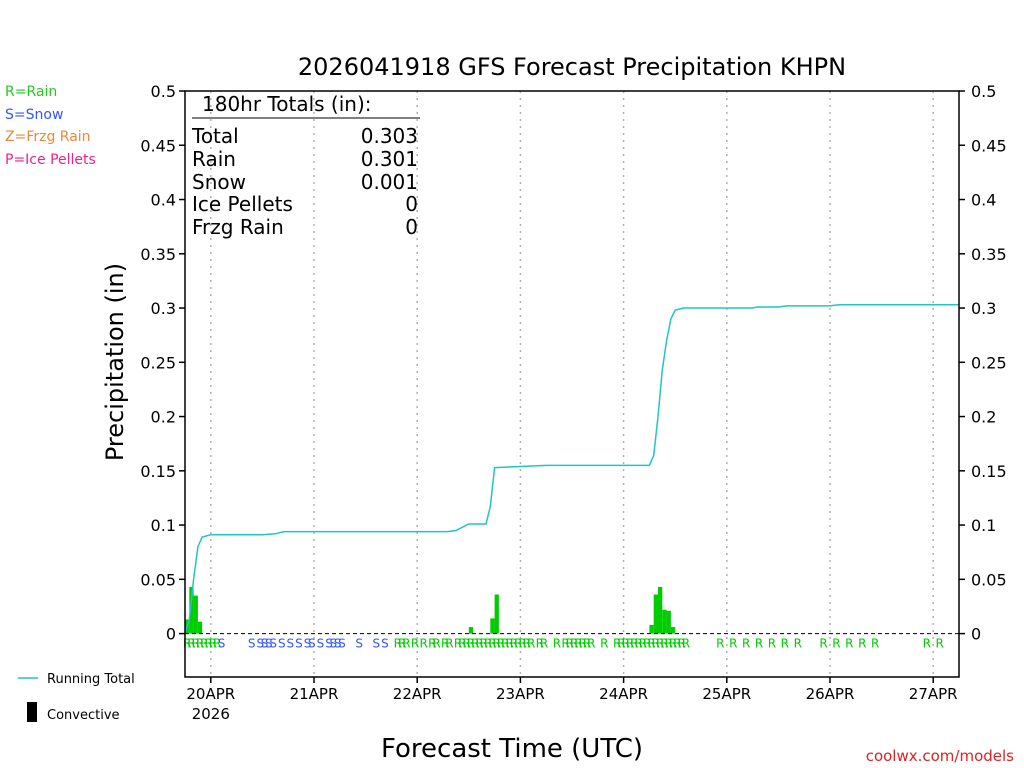  What do you see at coordinates (520, 694) in the screenshot?
I see `x-tick-label: 23APR` at bounding box center [520, 694].